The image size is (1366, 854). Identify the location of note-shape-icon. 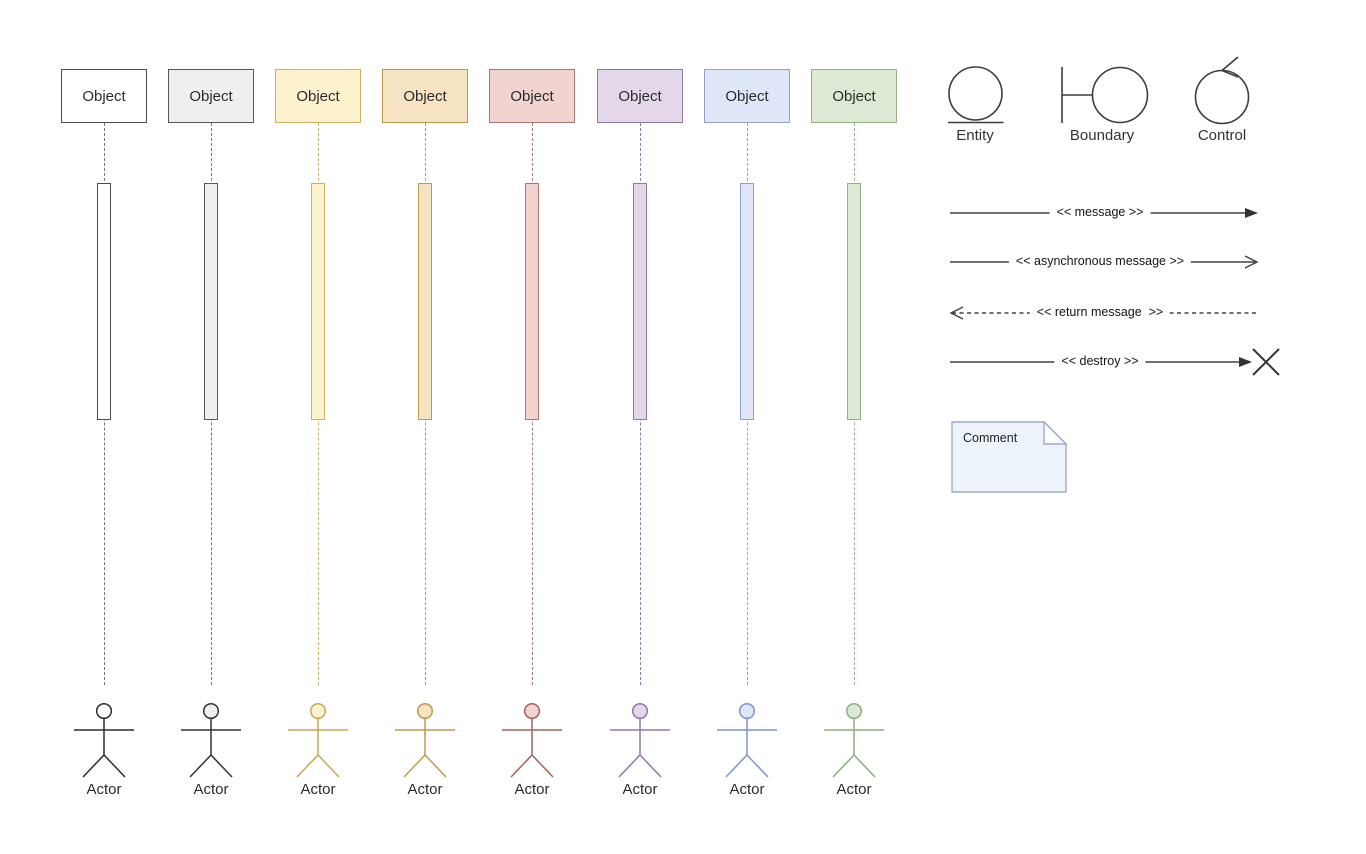
(1009, 456).